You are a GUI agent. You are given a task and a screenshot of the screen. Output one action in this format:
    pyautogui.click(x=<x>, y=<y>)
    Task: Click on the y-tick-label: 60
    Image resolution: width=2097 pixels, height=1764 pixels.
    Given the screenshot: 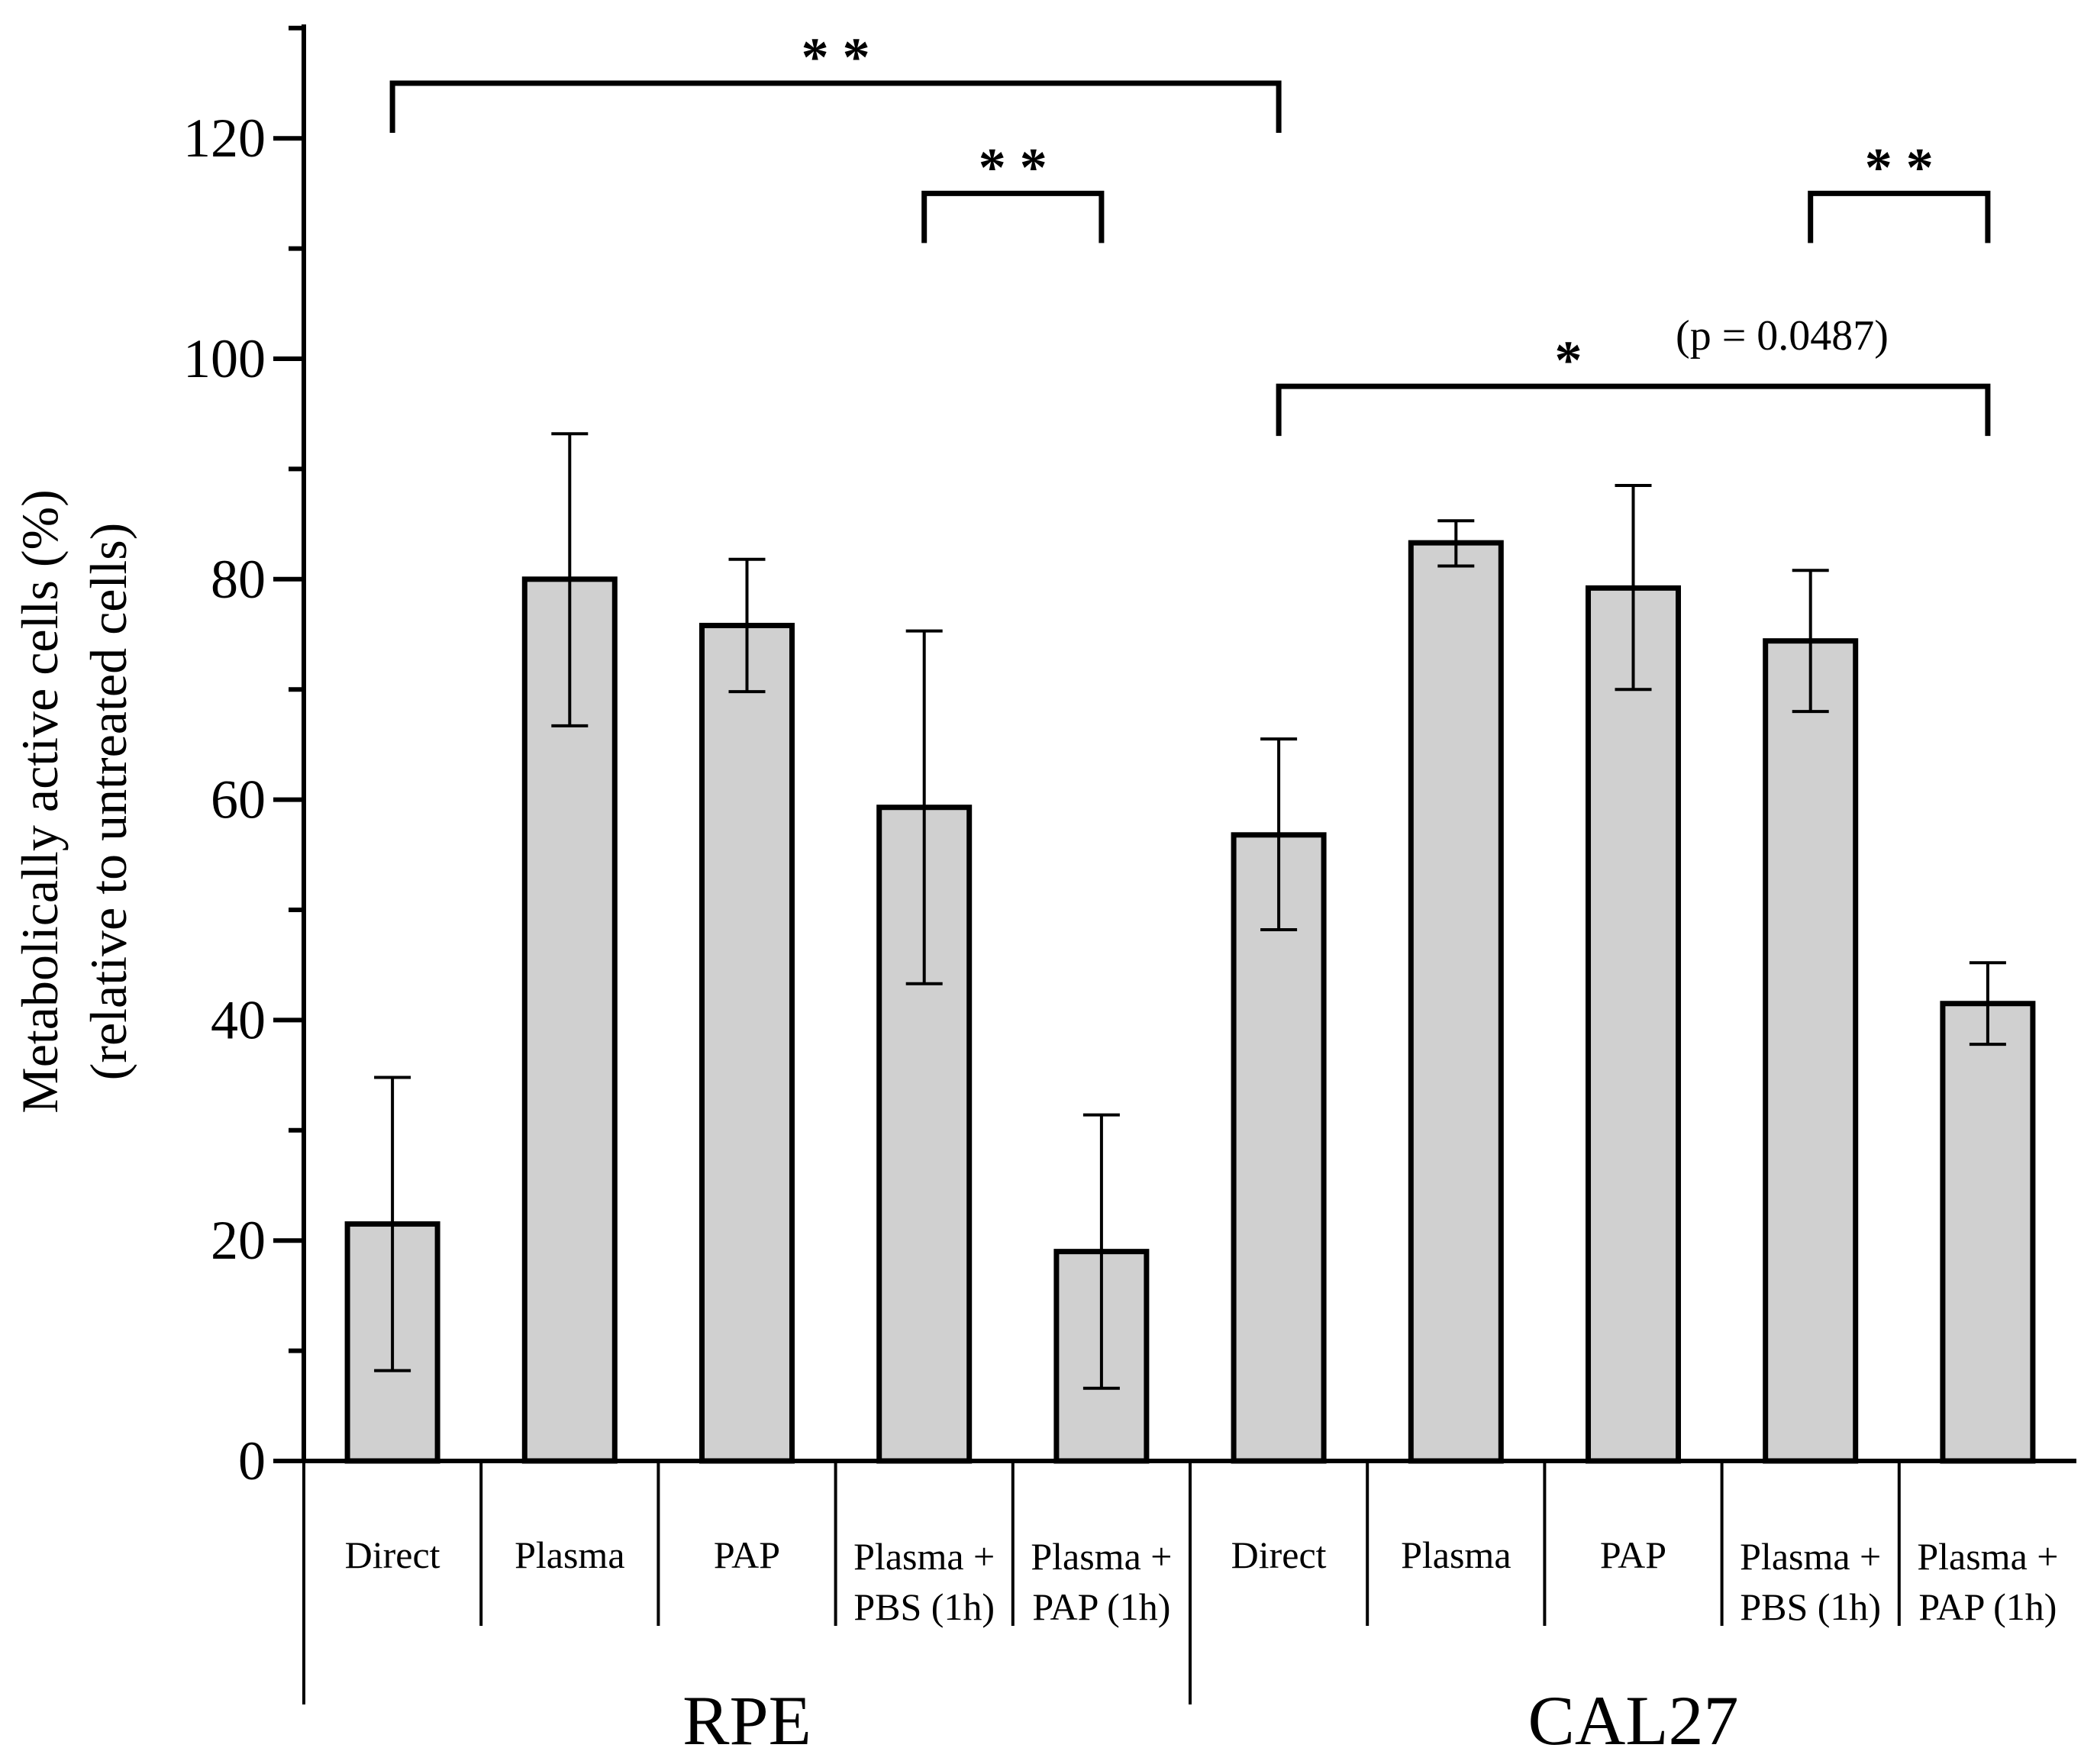 What is the action you would take?
    pyautogui.click(x=238, y=800)
    